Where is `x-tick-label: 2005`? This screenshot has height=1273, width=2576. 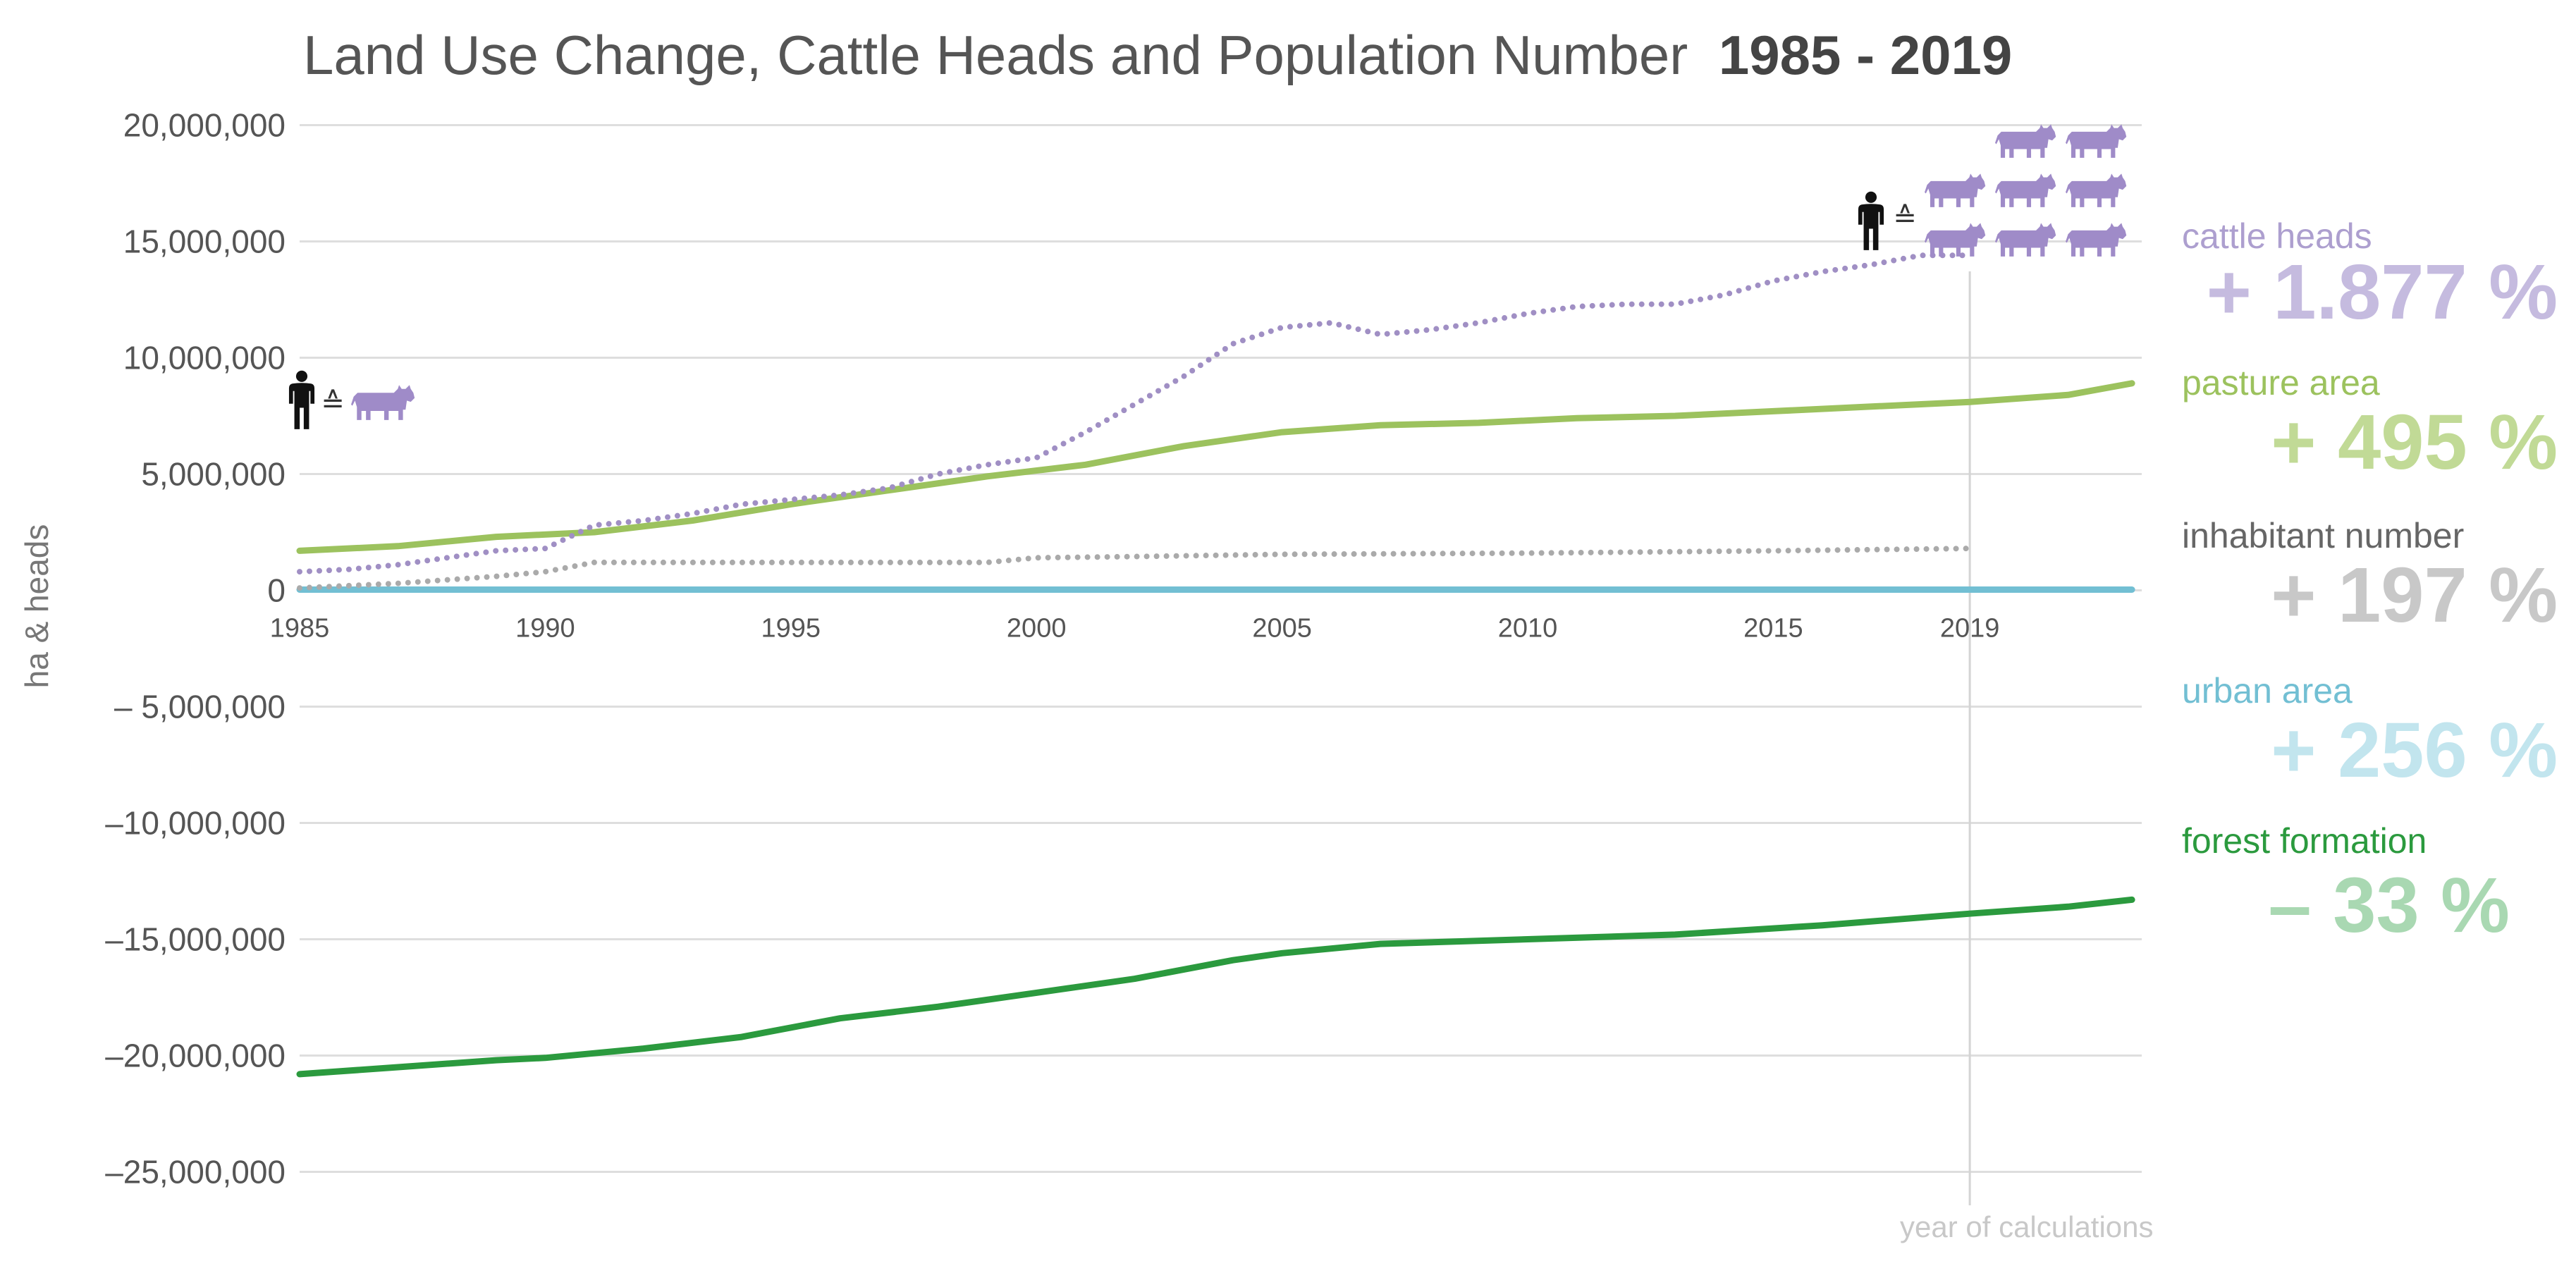
x-tick-label: 2005 is located at coordinates (1282, 629).